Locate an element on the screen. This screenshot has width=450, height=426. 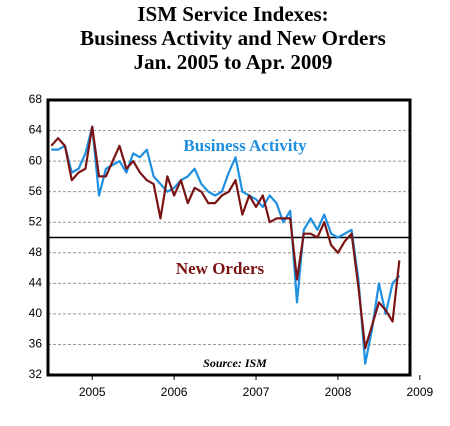
series-label: Business Activity is located at coordinates (245, 145).